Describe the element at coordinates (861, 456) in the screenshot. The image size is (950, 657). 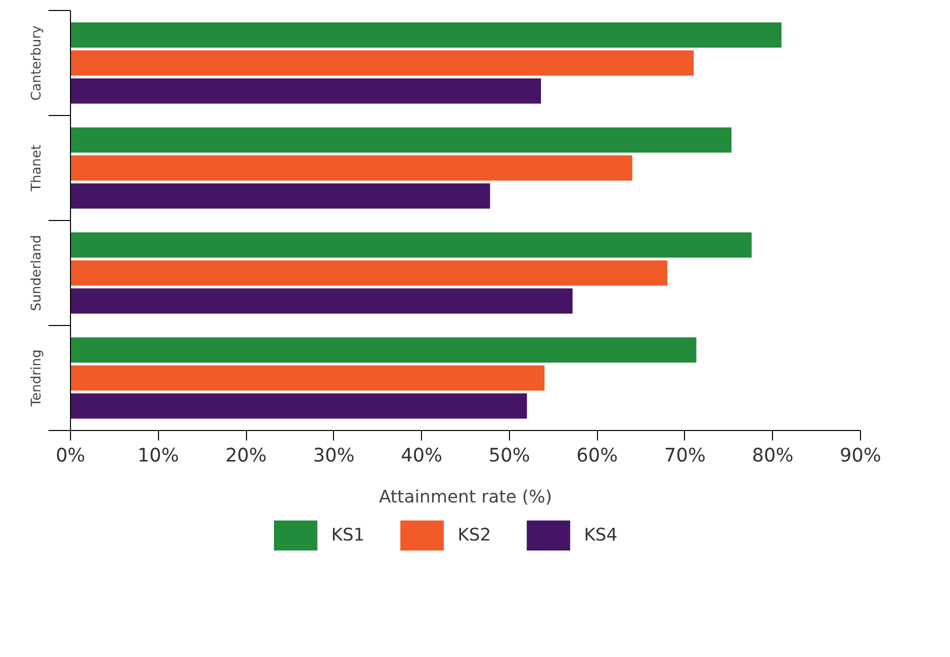
I see `x-tick-label: 90%` at that location.